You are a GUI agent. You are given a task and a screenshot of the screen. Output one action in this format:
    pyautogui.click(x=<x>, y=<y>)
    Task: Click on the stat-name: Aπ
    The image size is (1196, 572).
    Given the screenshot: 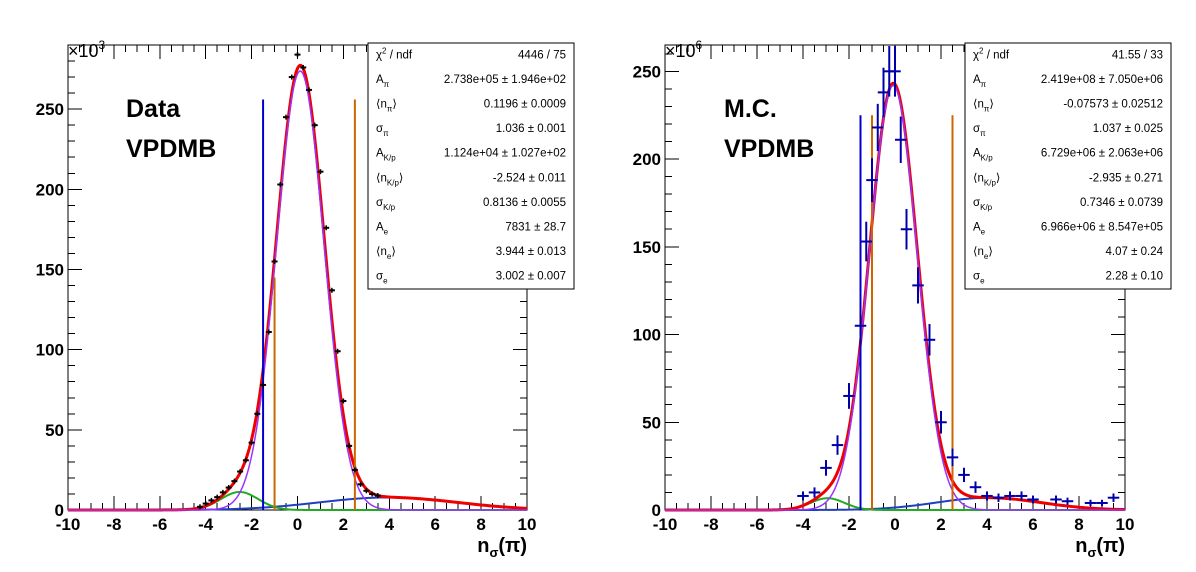 What is the action you would take?
    pyautogui.click(x=383, y=81)
    